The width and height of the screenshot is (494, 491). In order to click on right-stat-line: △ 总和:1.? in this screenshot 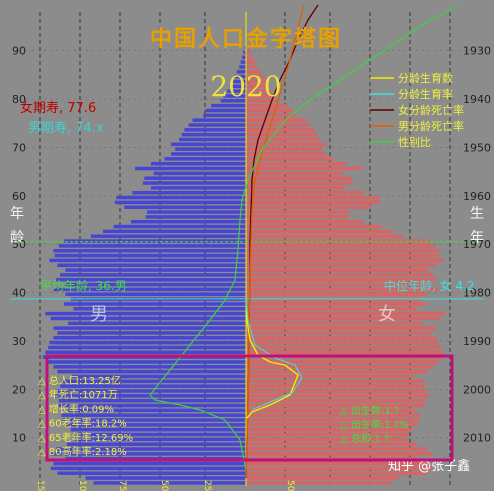, I will do `click(364, 438)`.